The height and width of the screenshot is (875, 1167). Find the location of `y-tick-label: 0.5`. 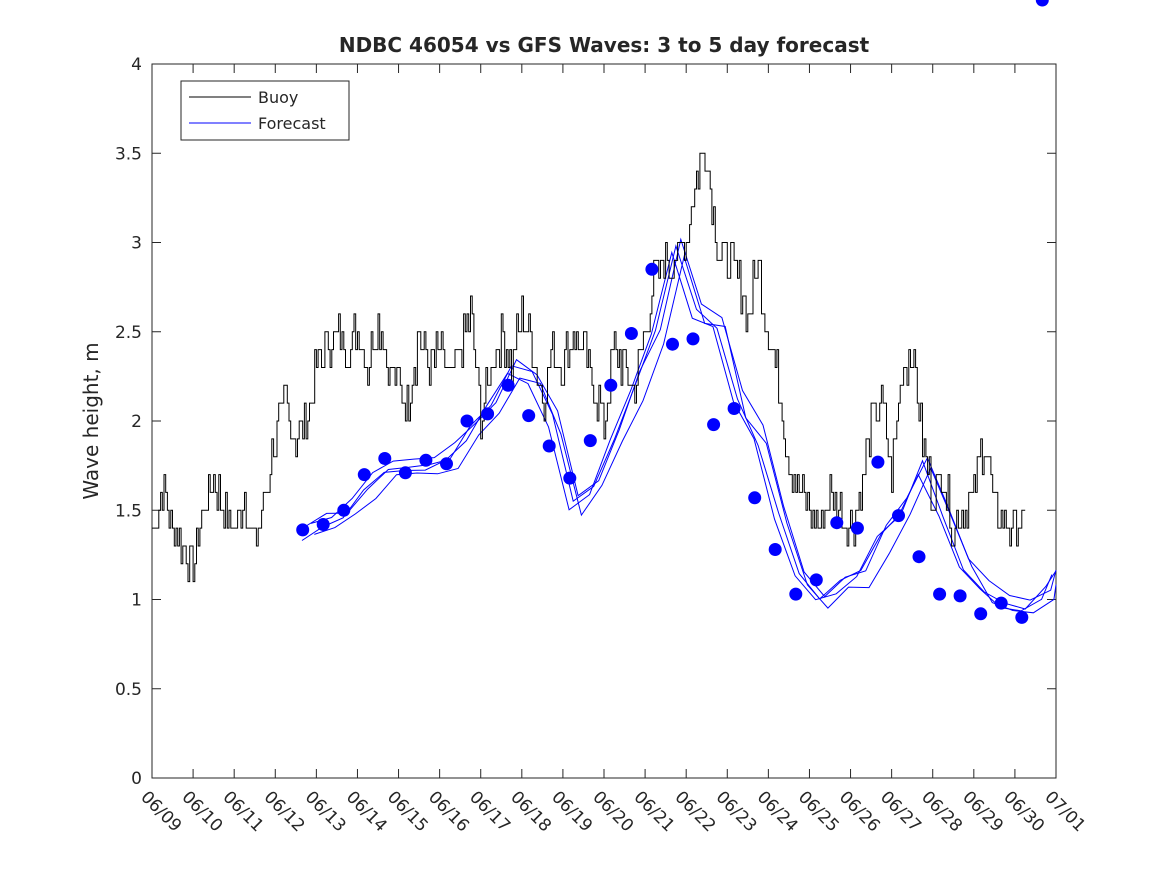

y-tick-label: 0.5 is located at coordinates (128, 690).